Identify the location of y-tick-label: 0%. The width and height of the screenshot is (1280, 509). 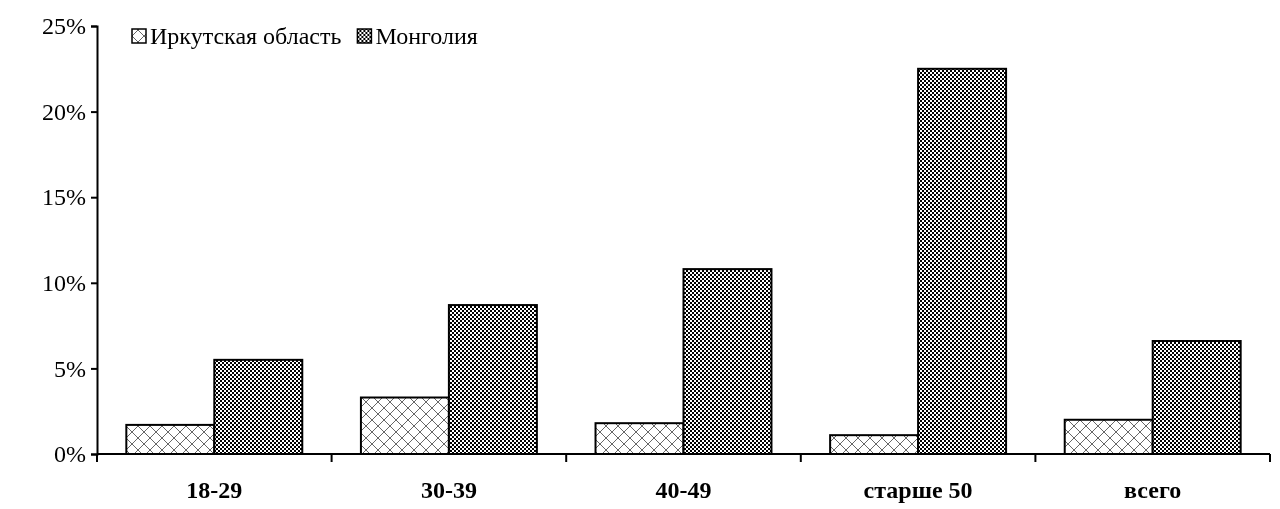
(70, 454).